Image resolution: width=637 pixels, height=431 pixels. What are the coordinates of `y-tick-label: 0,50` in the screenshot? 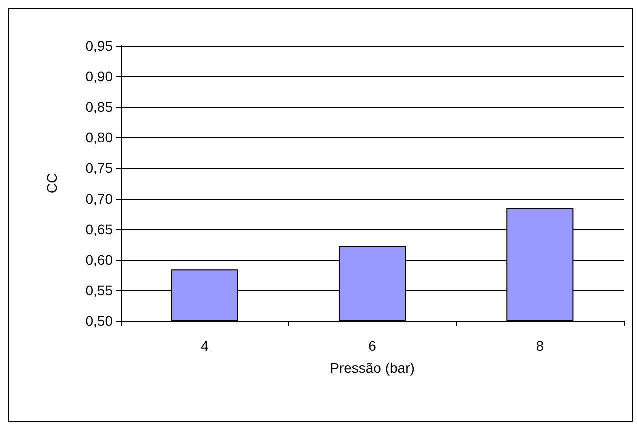 It's located at (100, 321).